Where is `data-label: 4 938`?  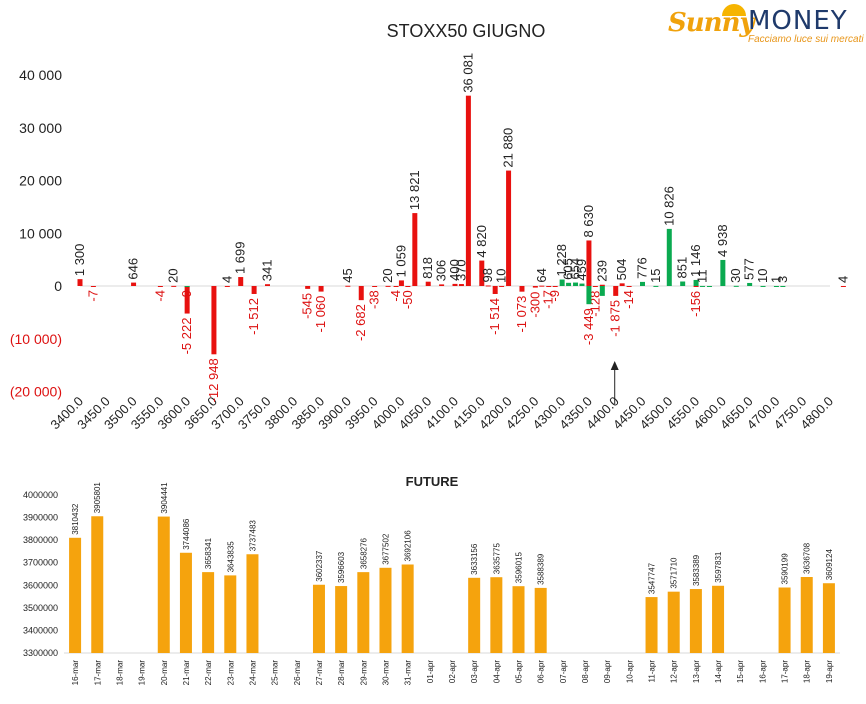
data-label: 4 938 is located at coordinates (722, 240).